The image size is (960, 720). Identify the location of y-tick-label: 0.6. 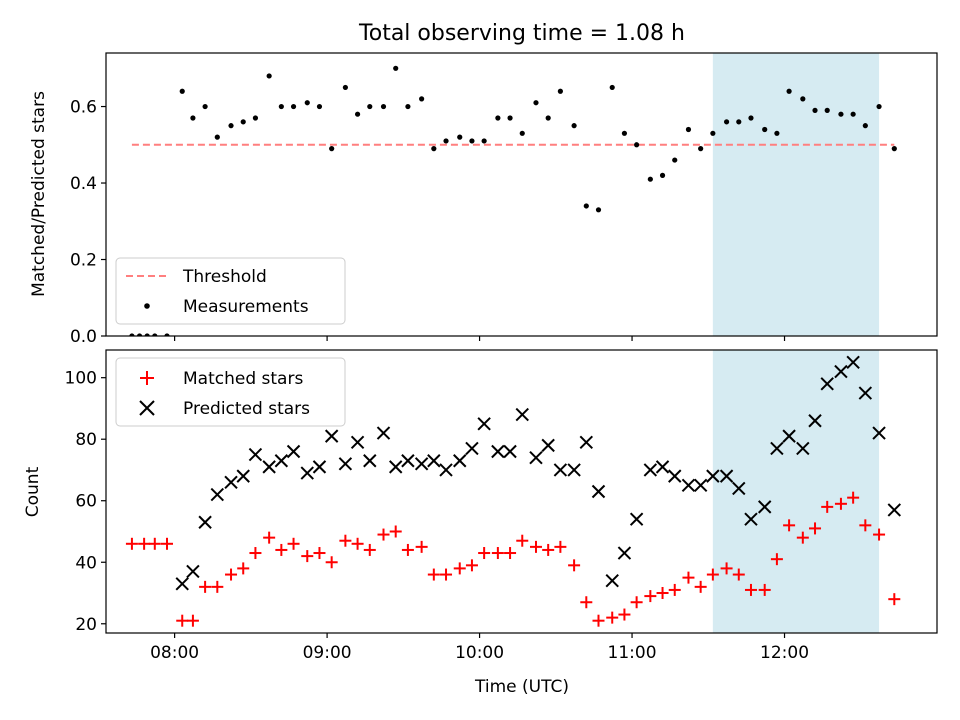
(83, 108).